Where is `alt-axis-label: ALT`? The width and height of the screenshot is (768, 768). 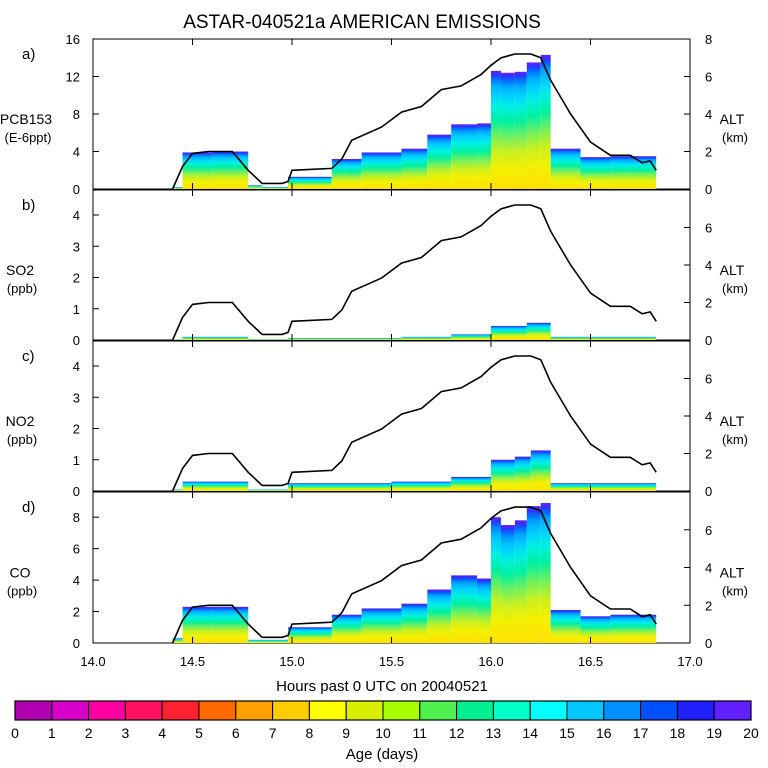 alt-axis-label: ALT is located at coordinates (732, 421).